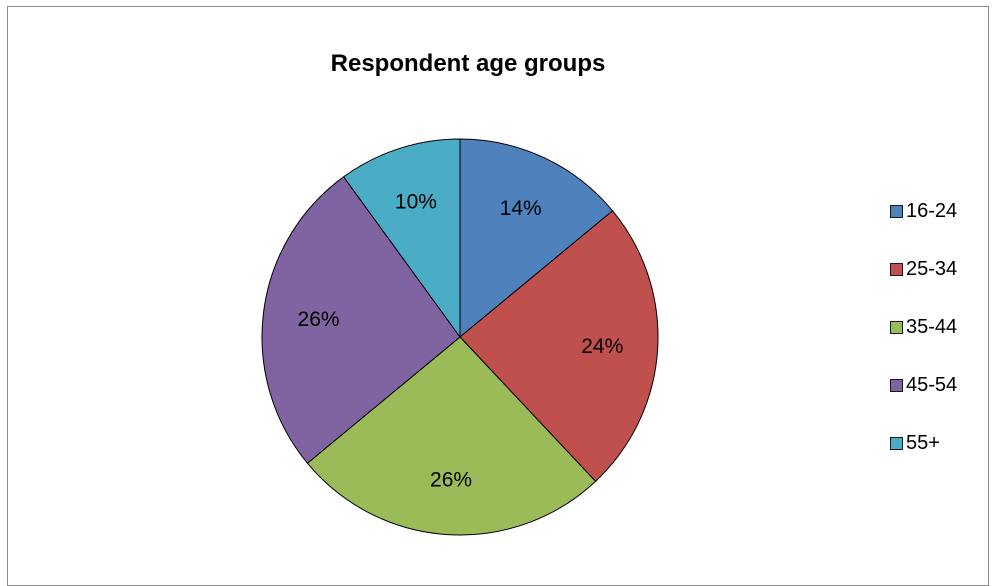 This screenshot has height=586, width=994. Describe the element at coordinates (468, 63) in the screenshot. I see `chart-title: Respondent age groups` at that location.